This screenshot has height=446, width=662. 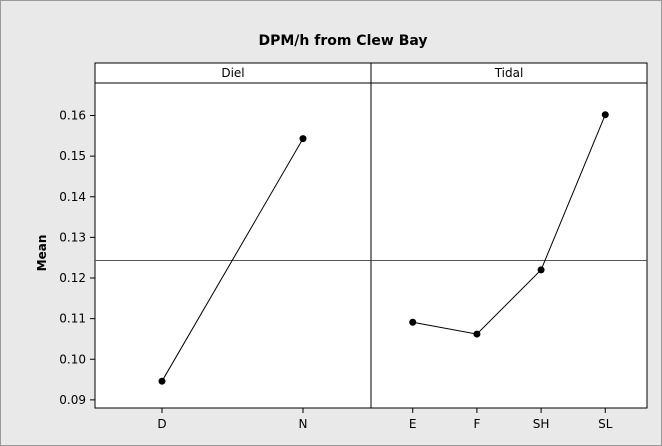 I want to click on y-tick-label: 0.13, so click(x=72, y=237).